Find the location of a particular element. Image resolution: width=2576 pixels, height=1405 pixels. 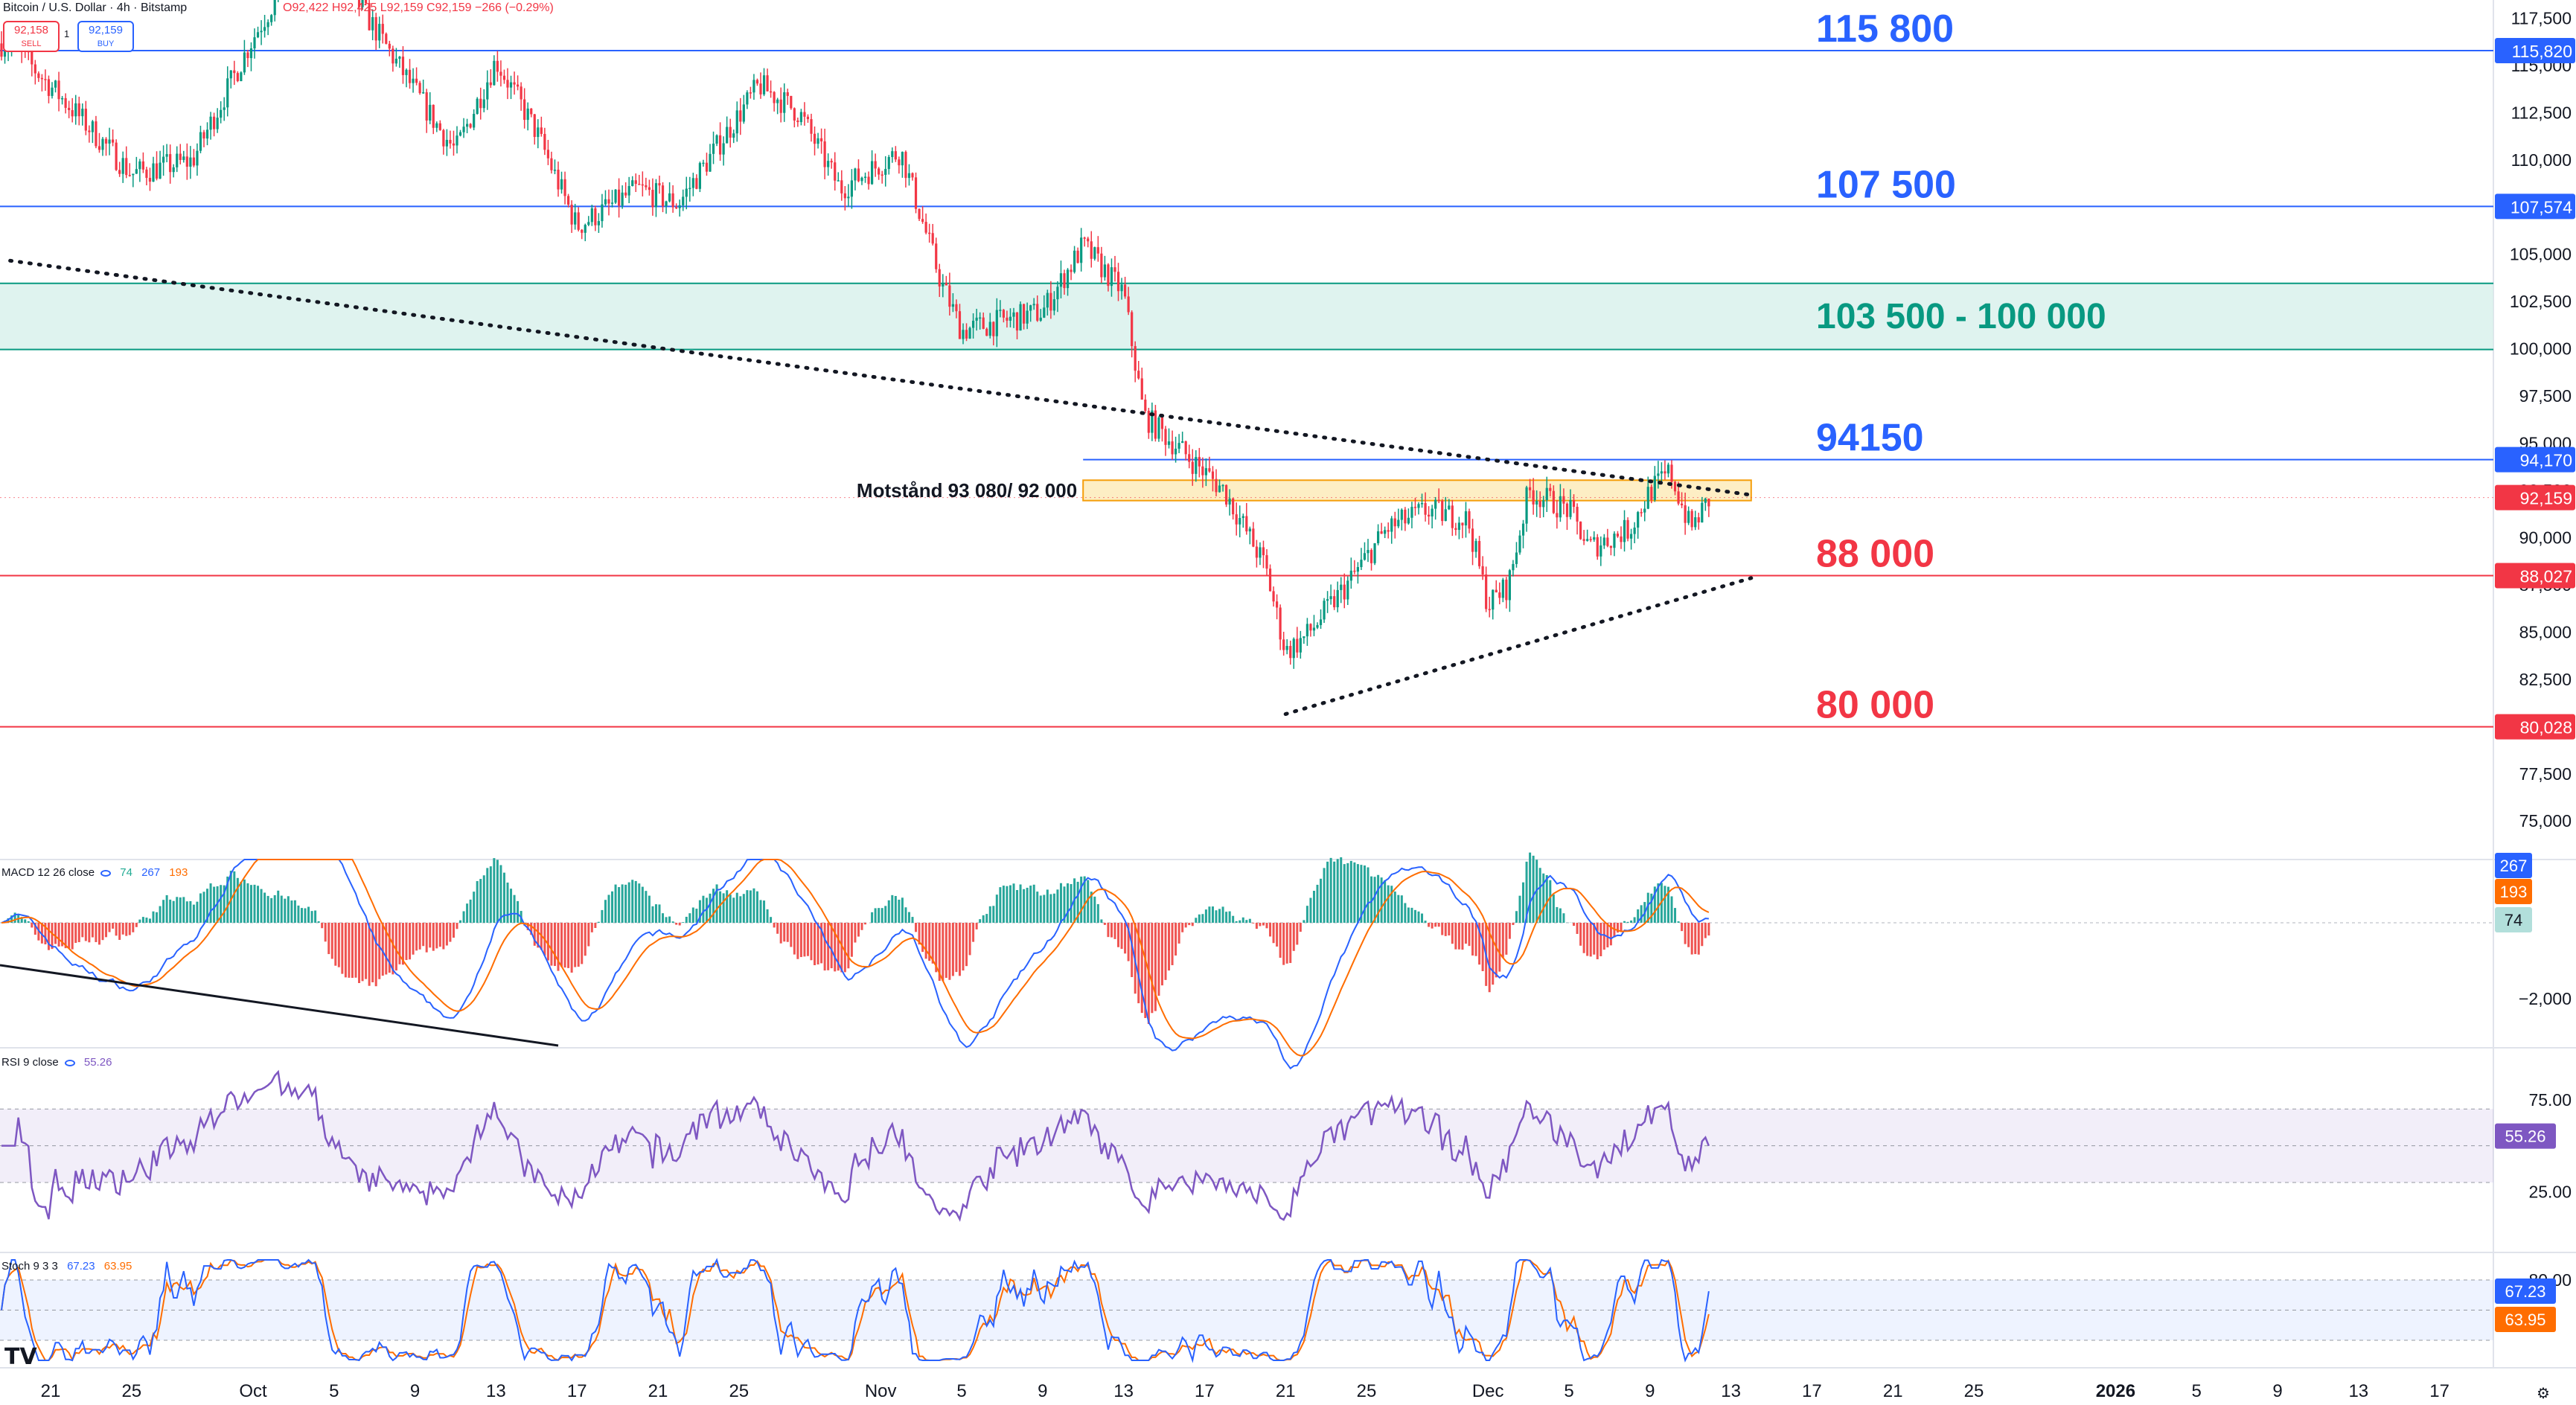

tradingview-logo: TV is located at coordinates (20, 1357).